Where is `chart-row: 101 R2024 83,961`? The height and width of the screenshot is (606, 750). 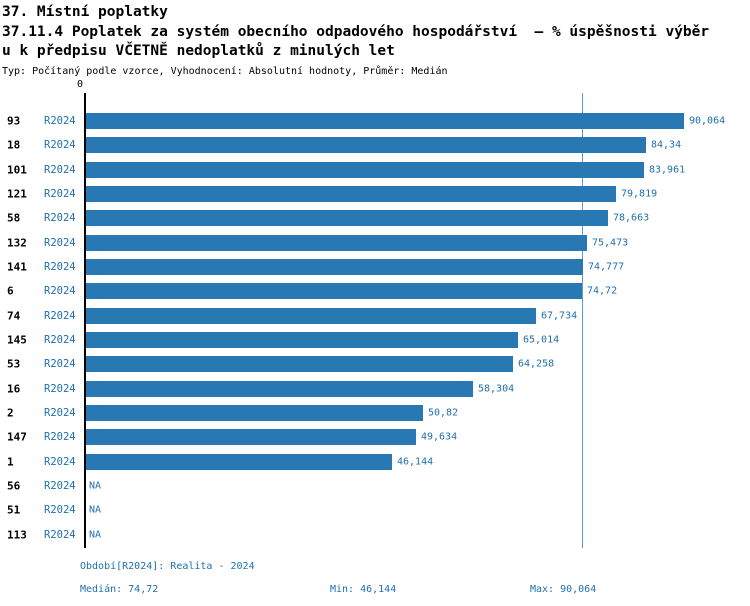
chart-row: 101 R2024 83,961 is located at coordinates (375, 170).